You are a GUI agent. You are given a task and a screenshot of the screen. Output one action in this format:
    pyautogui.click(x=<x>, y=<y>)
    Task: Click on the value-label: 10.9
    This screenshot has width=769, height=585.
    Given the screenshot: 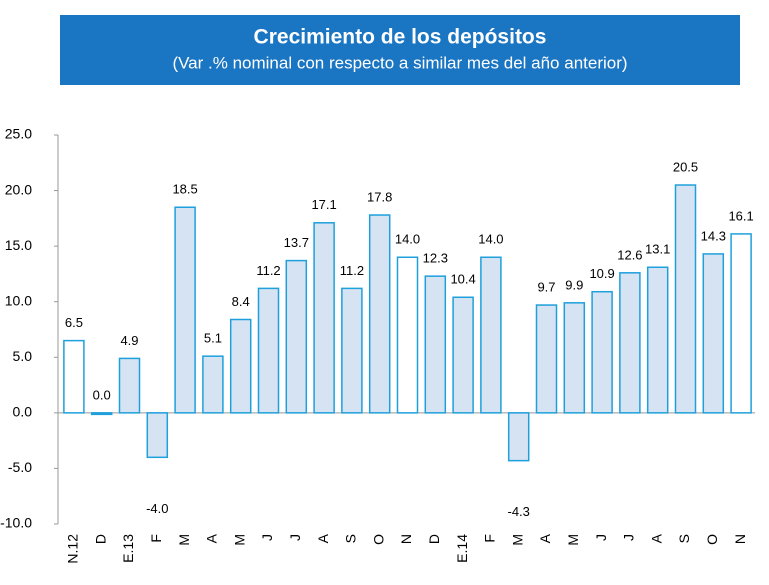 What is the action you would take?
    pyautogui.click(x=601, y=273)
    